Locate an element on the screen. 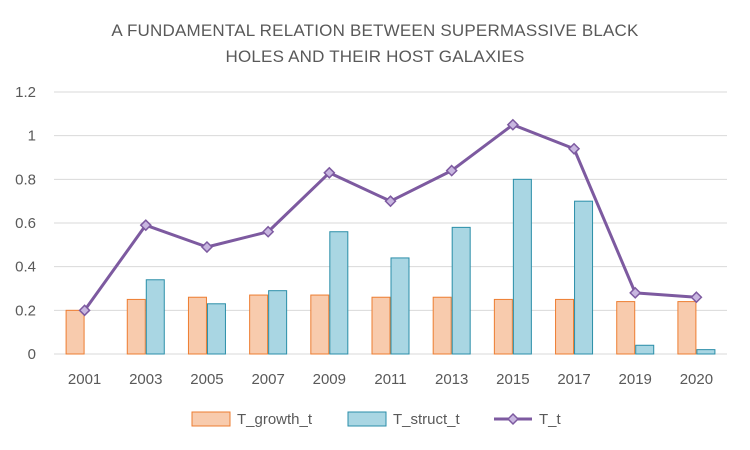 The height and width of the screenshot is (450, 750). x-tick-label: 2011 is located at coordinates (390, 379).